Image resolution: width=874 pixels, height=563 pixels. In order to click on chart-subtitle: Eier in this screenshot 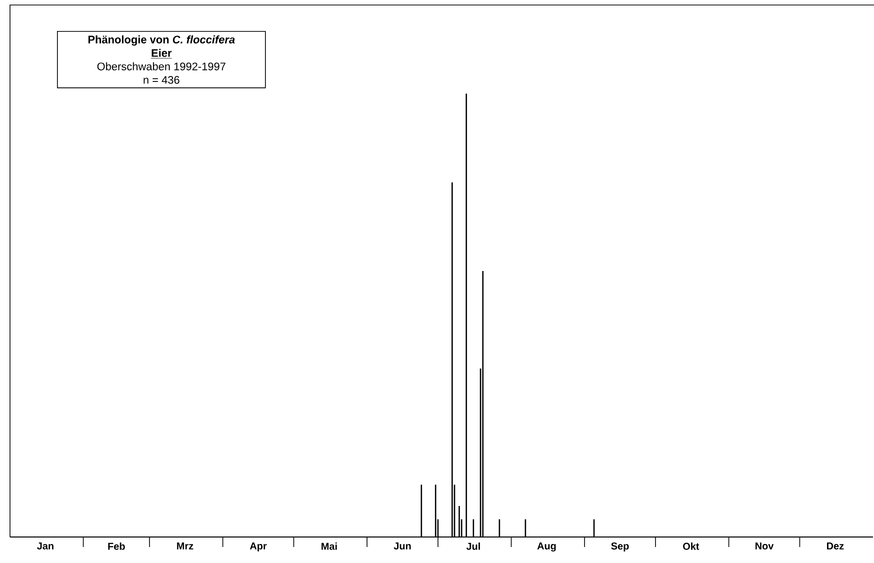, I will do `click(162, 52)`.